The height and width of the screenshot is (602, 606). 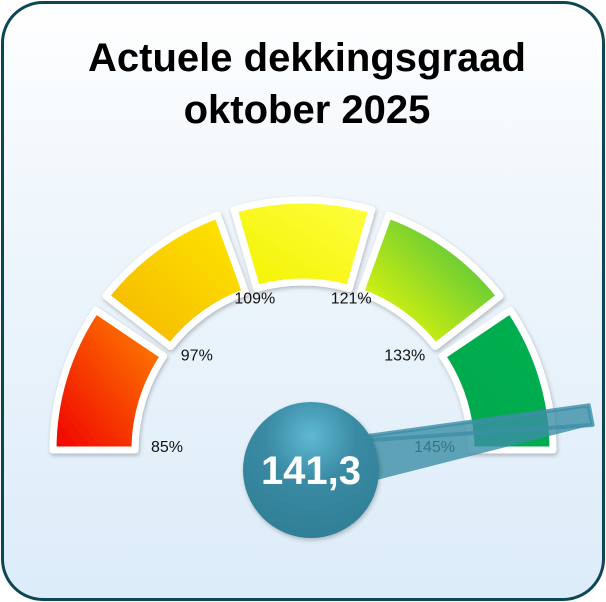 What do you see at coordinates (449, 425) in the screenshot?
I see `gauge-needle` at bounding box center [449, 425].